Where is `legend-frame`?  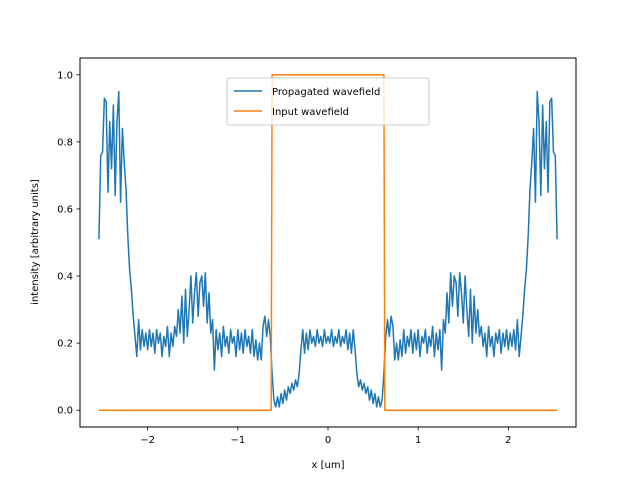 legend-frame is located at coordinates (328, 101).